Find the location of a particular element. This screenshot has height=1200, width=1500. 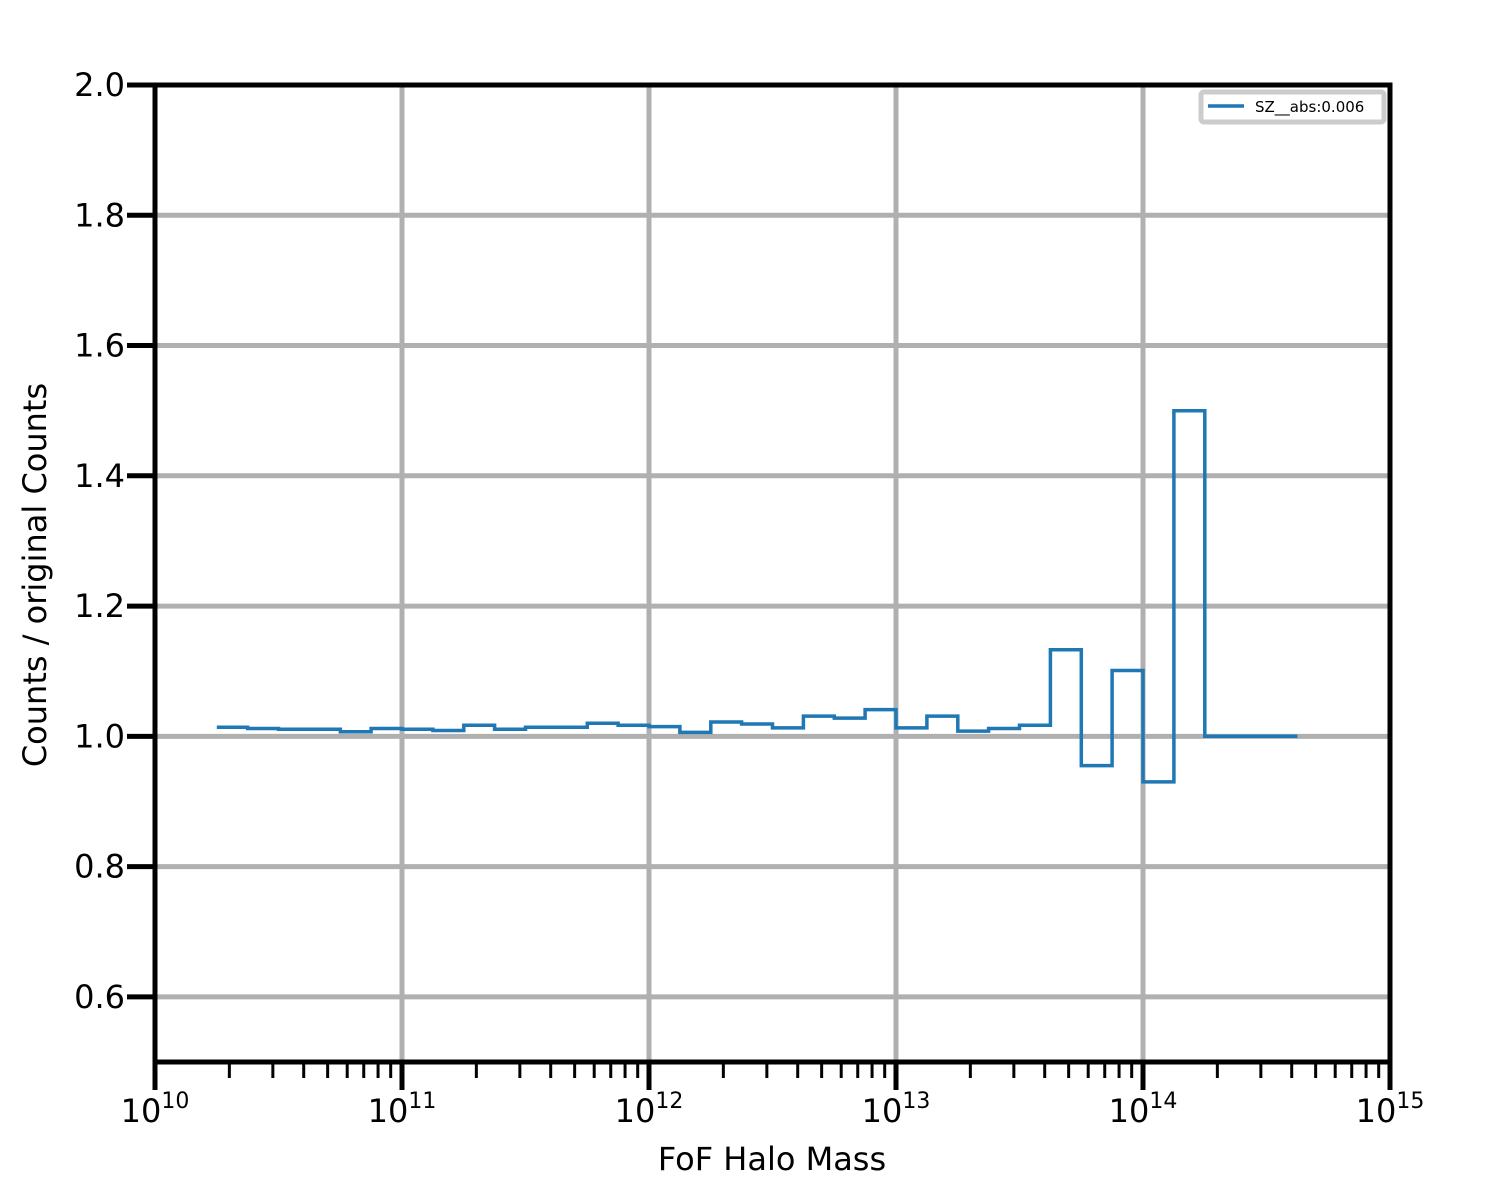

x-tick-label: 1010 is located at coordinates (155, 1109).